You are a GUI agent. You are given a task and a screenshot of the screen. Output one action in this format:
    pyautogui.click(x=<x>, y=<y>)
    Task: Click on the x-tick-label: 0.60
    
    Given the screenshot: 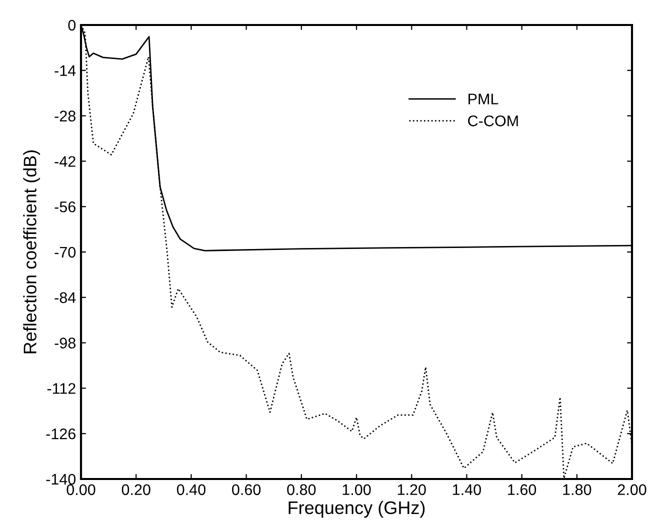 What is the action you would take?
    pyautogui.click(x=246, y=490)
    